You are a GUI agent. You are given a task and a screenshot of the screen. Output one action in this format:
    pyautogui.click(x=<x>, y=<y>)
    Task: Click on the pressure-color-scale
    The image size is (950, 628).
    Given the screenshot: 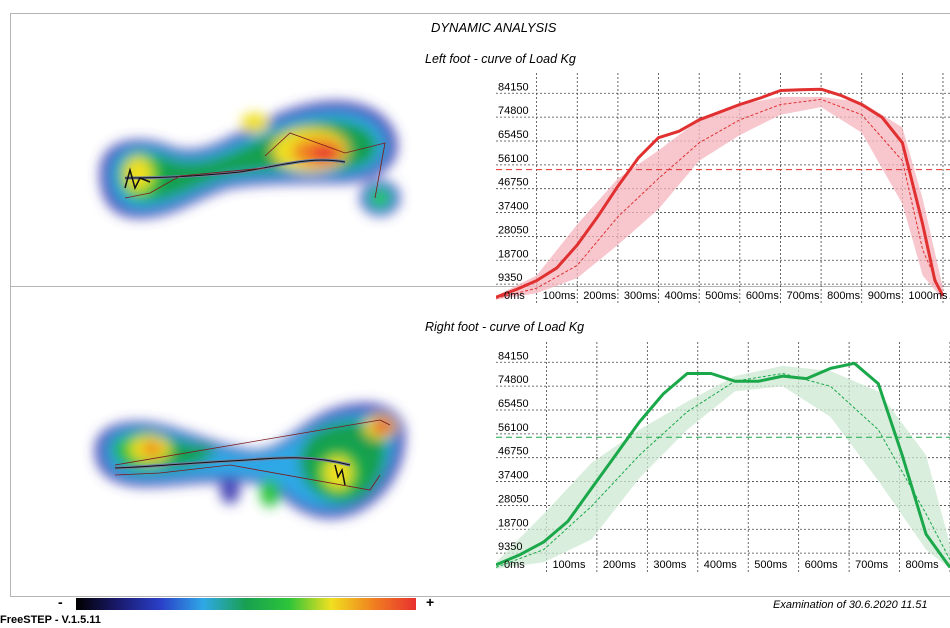 What is the action you would take?
    pyautogui.click(x=246, y=604)
    